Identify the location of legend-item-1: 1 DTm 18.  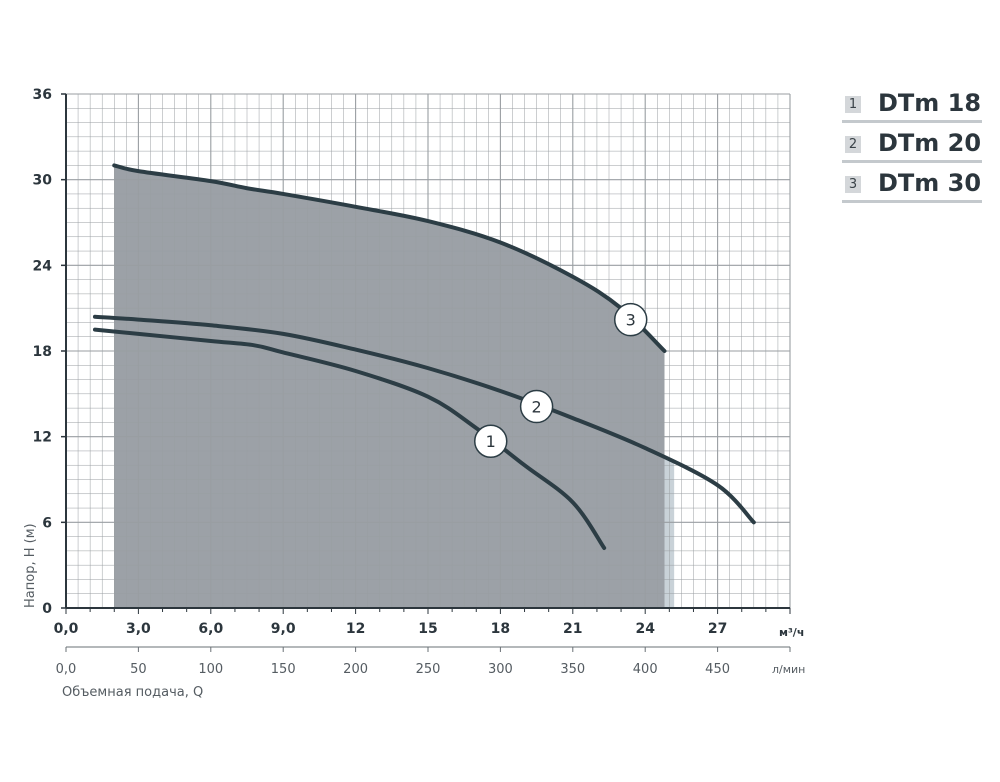
(912, 105).